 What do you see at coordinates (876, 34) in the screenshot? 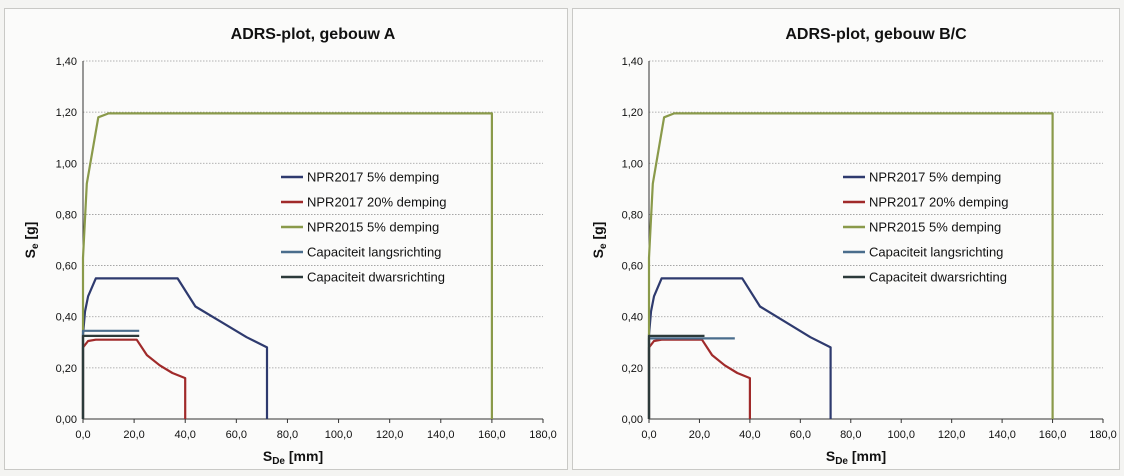
I see `chart-title: ADRS-plot, gebouw B/C` at bounding box center [876, 34].